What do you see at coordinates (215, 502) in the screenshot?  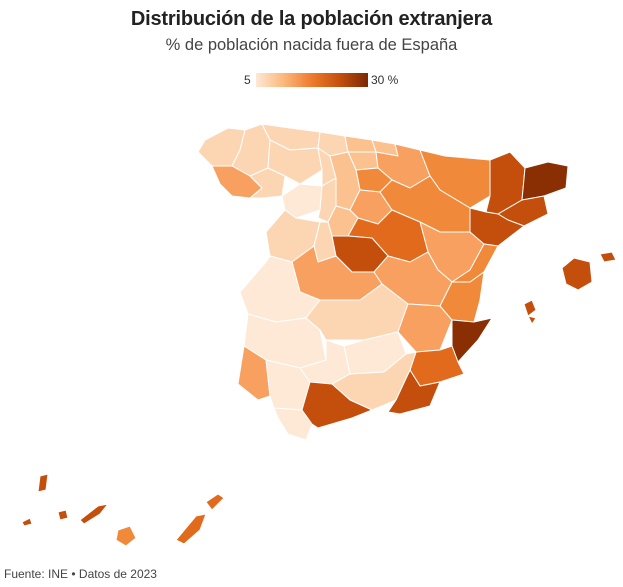 I see `region-lanzarote` at bounding box center [215, 502].